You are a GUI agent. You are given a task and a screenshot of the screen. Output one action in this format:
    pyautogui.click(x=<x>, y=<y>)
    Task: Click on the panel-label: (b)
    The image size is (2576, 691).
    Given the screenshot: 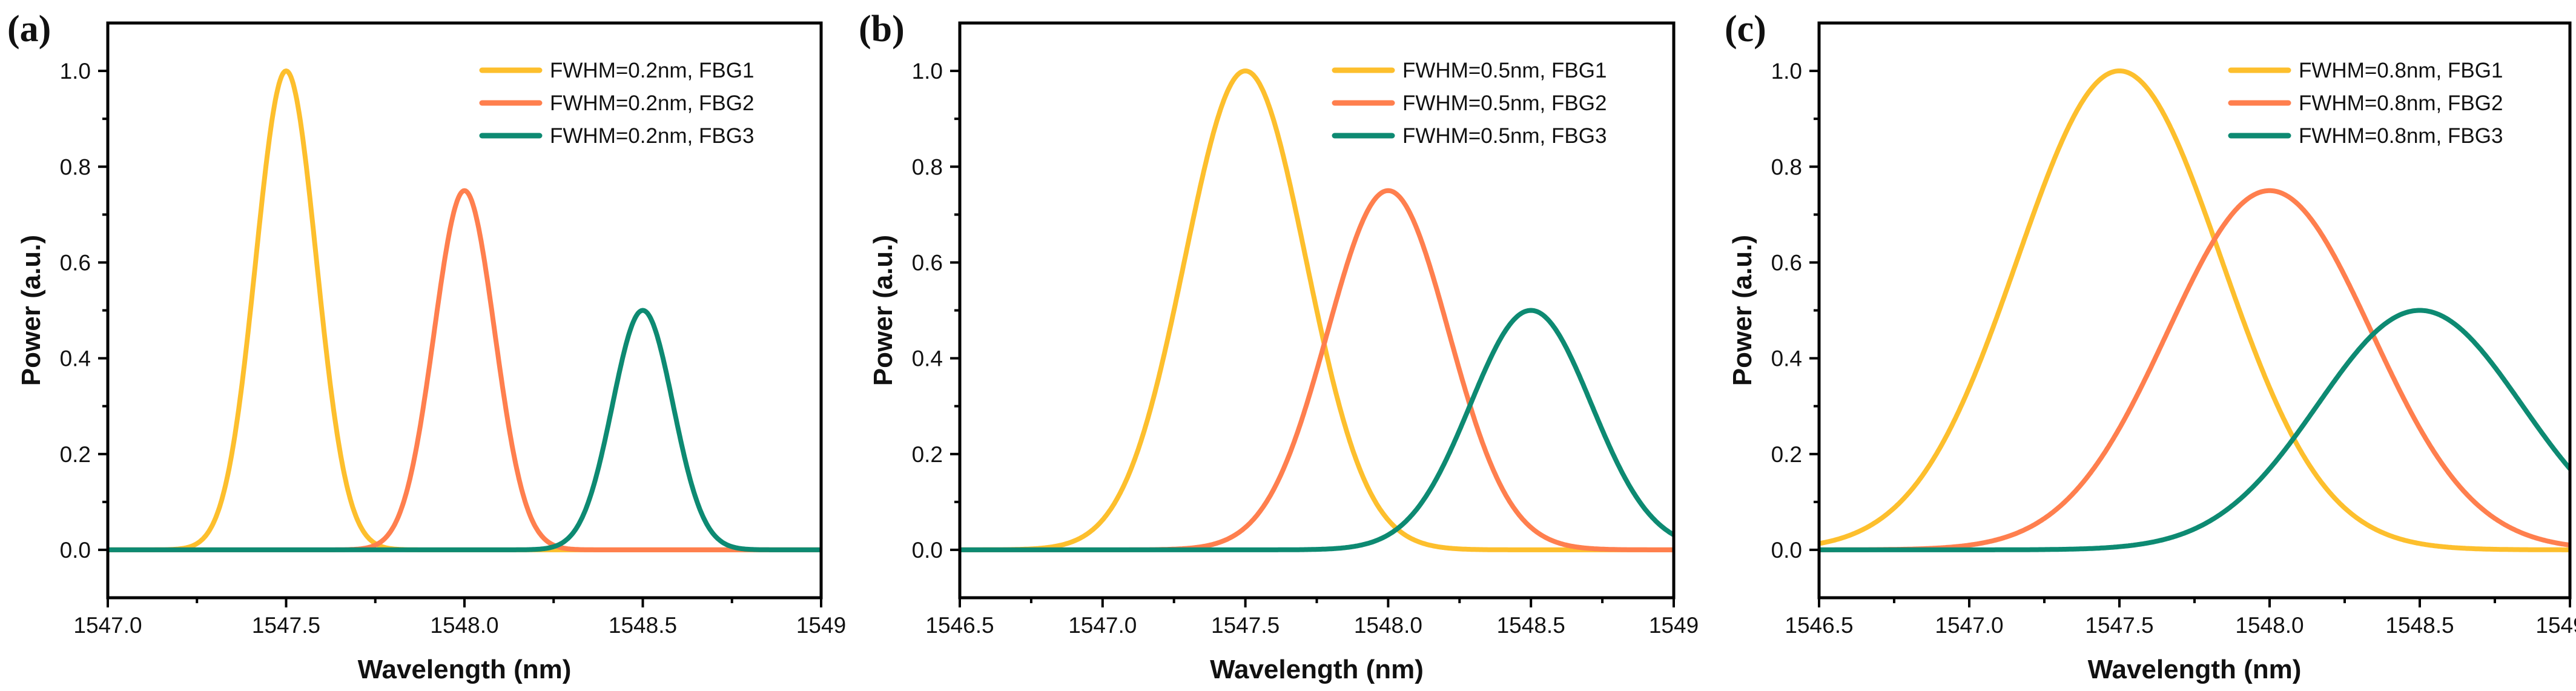 What is the action you would take?
    pyautogui.click(x=882, y=29)
    